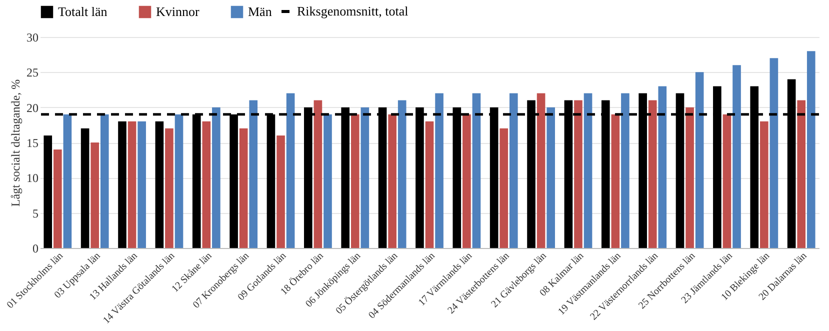 The width and height of the screenshot is (829, 331). What do you see at coordinates (35, 213) in the screenshot?
I see `y-tick-label: 5` at bounding box center [35, 213].